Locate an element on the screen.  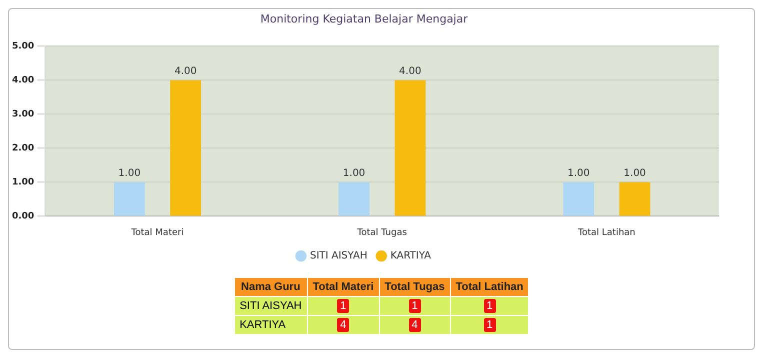
category-label: Total Materi is located at coordinates (343, 287).